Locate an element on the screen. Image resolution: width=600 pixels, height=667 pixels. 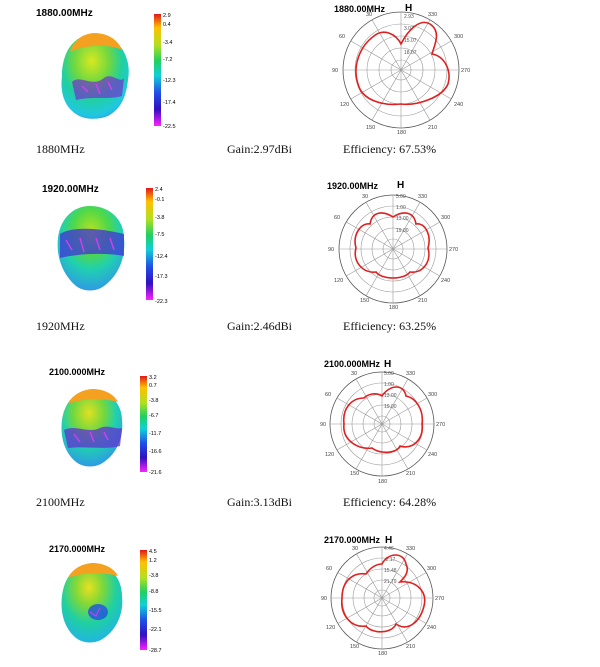
scale-label: -12.3 is located at coordinates (169, 81).